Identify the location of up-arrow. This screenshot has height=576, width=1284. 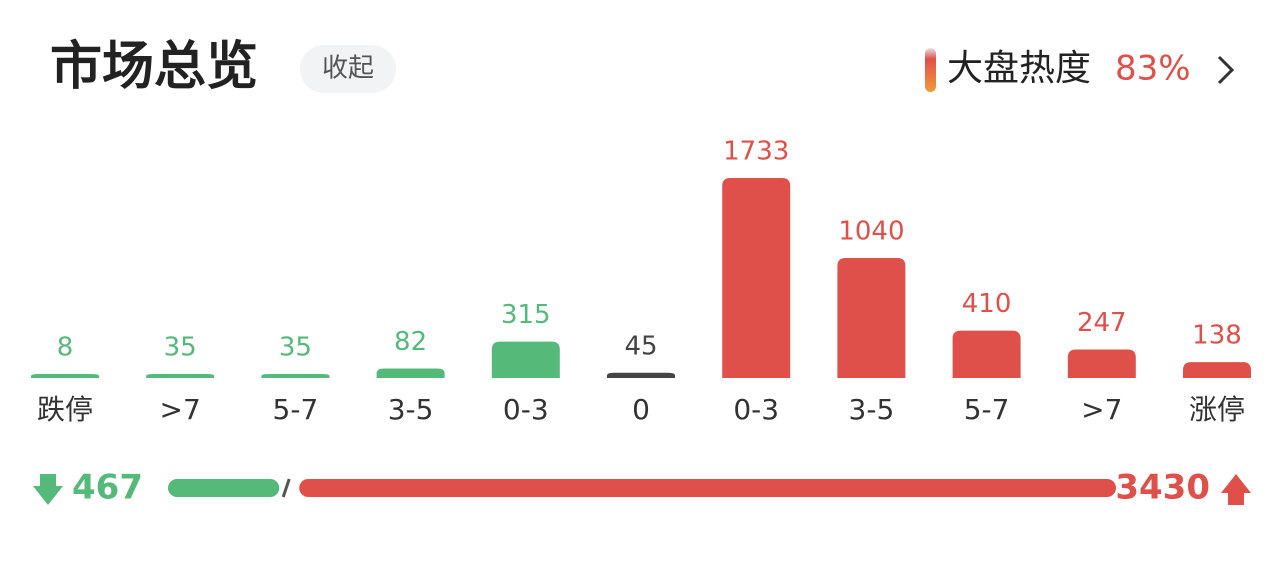
(1236, 489).